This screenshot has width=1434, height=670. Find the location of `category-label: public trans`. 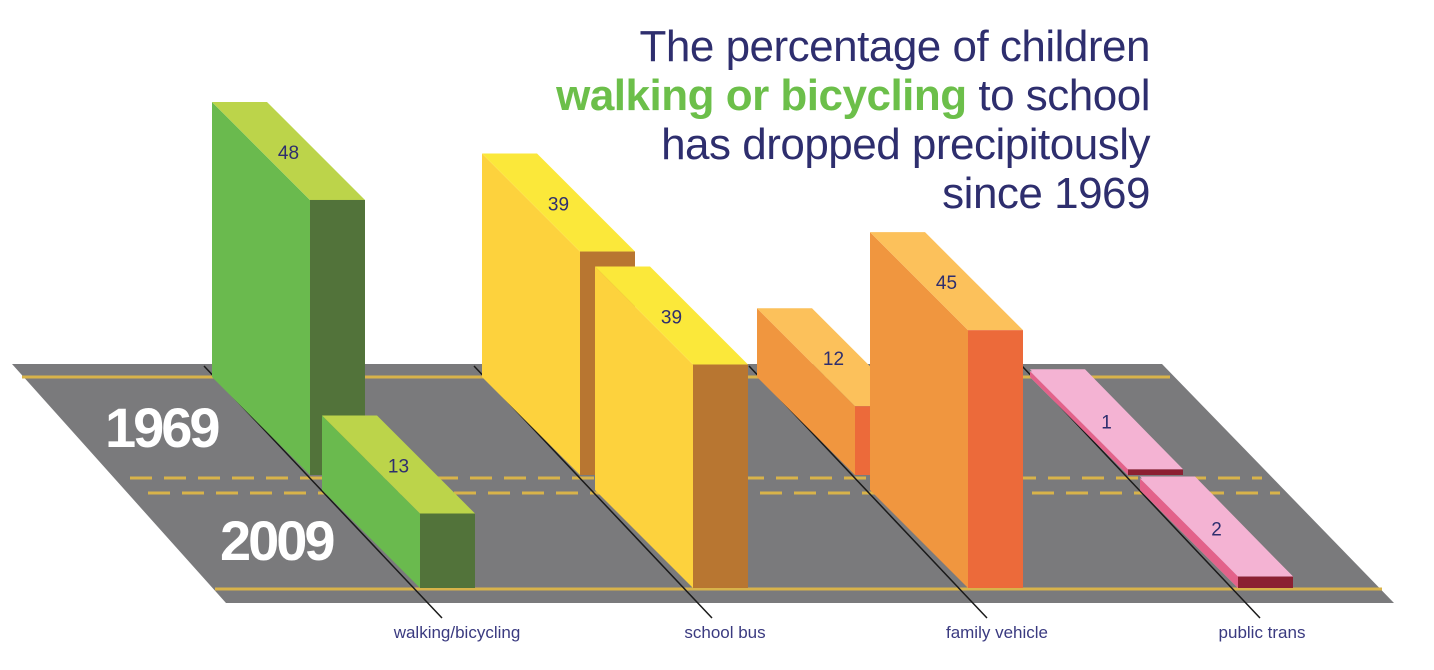

category-label: public trans is located at coordinates (1262, 632).